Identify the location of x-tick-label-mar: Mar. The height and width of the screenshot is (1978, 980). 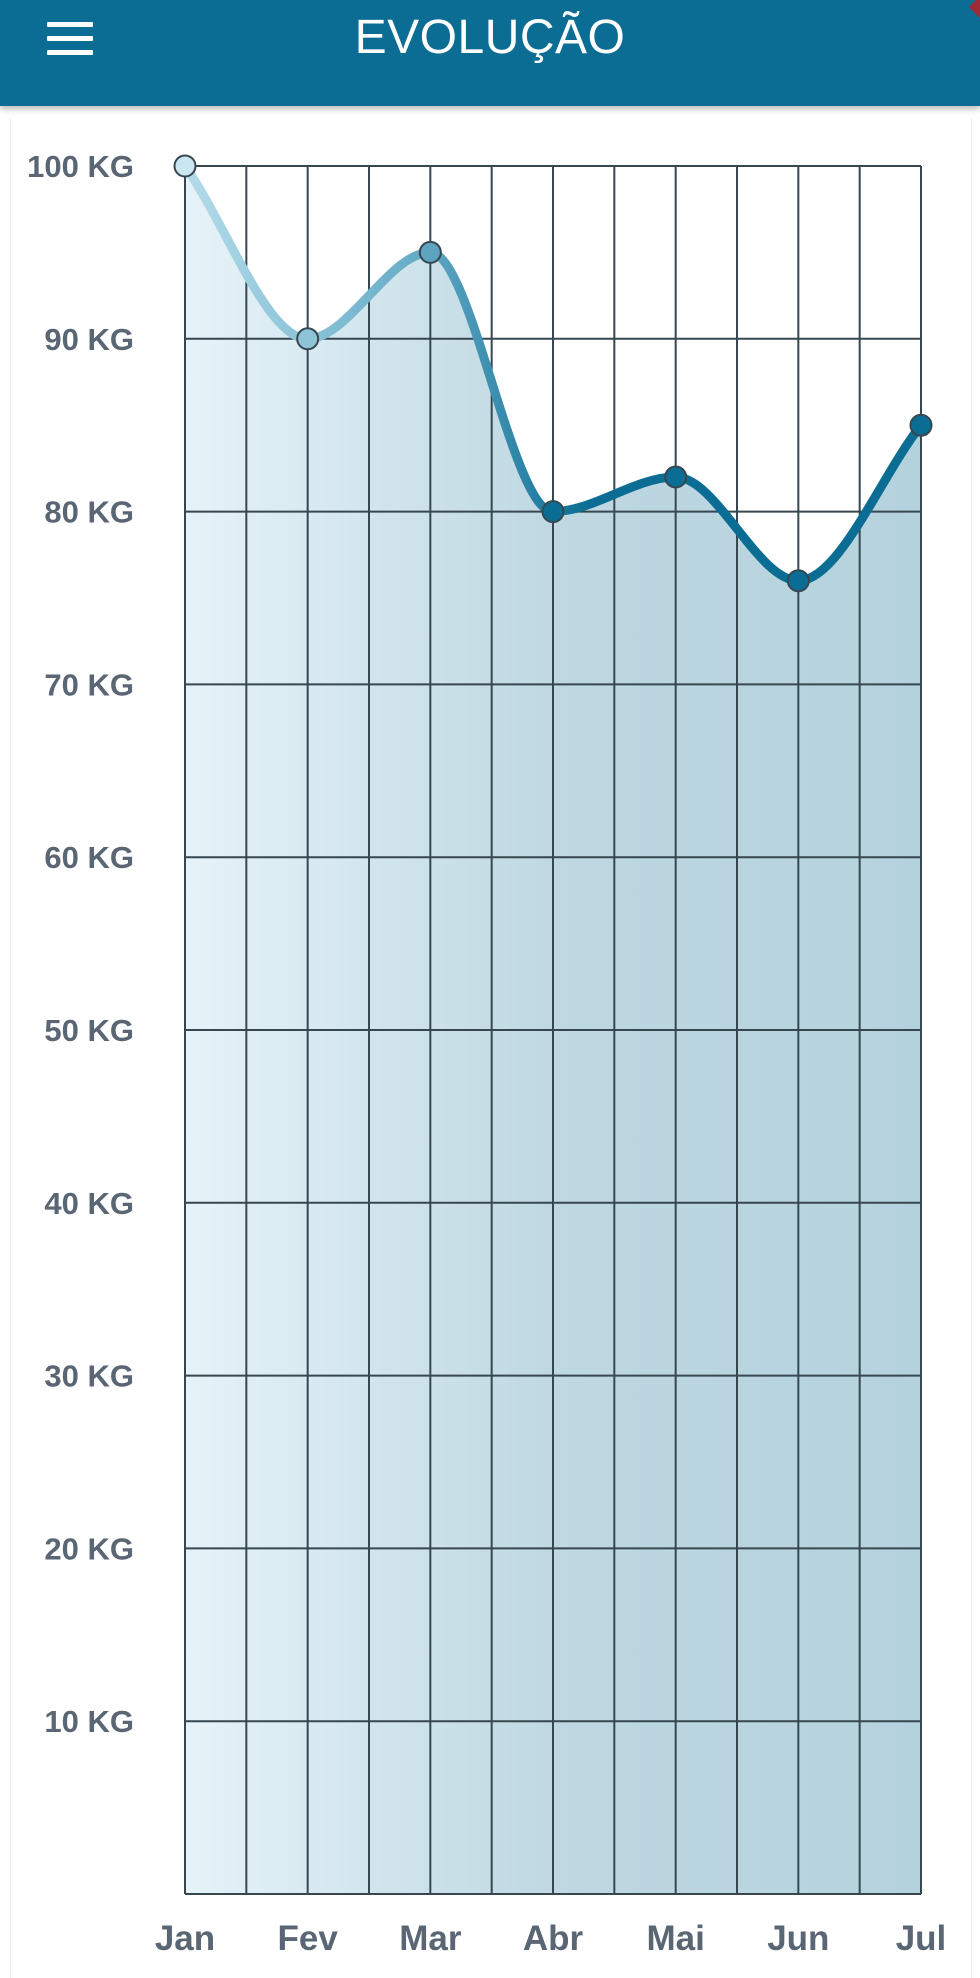
(430, 1938).